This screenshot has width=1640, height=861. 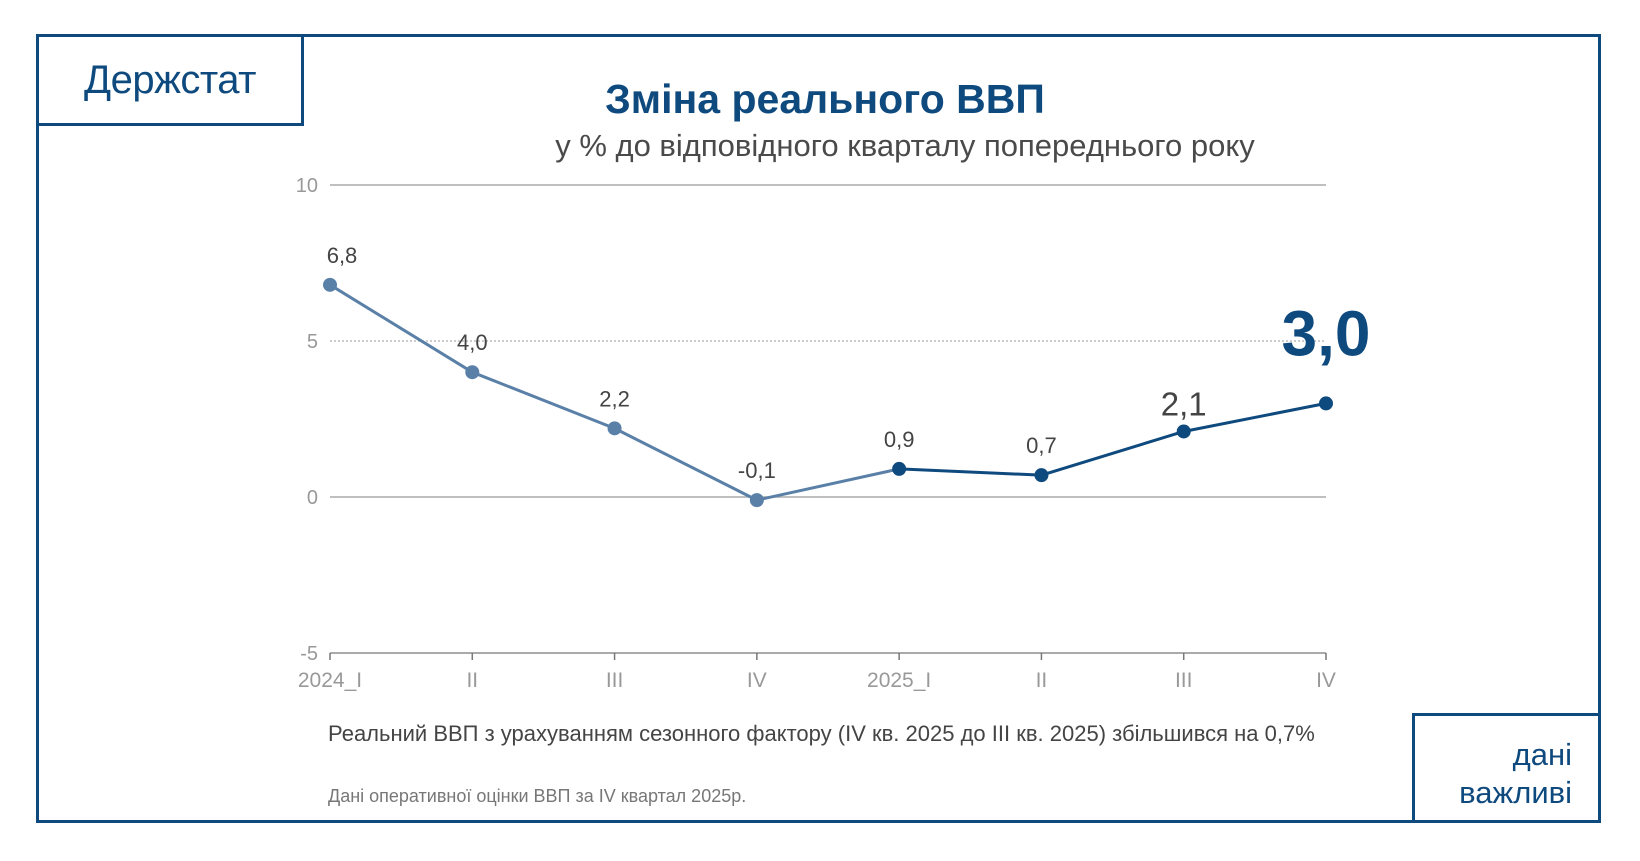 I want to click on data-label: 4,0, so click(x=472, y=342).